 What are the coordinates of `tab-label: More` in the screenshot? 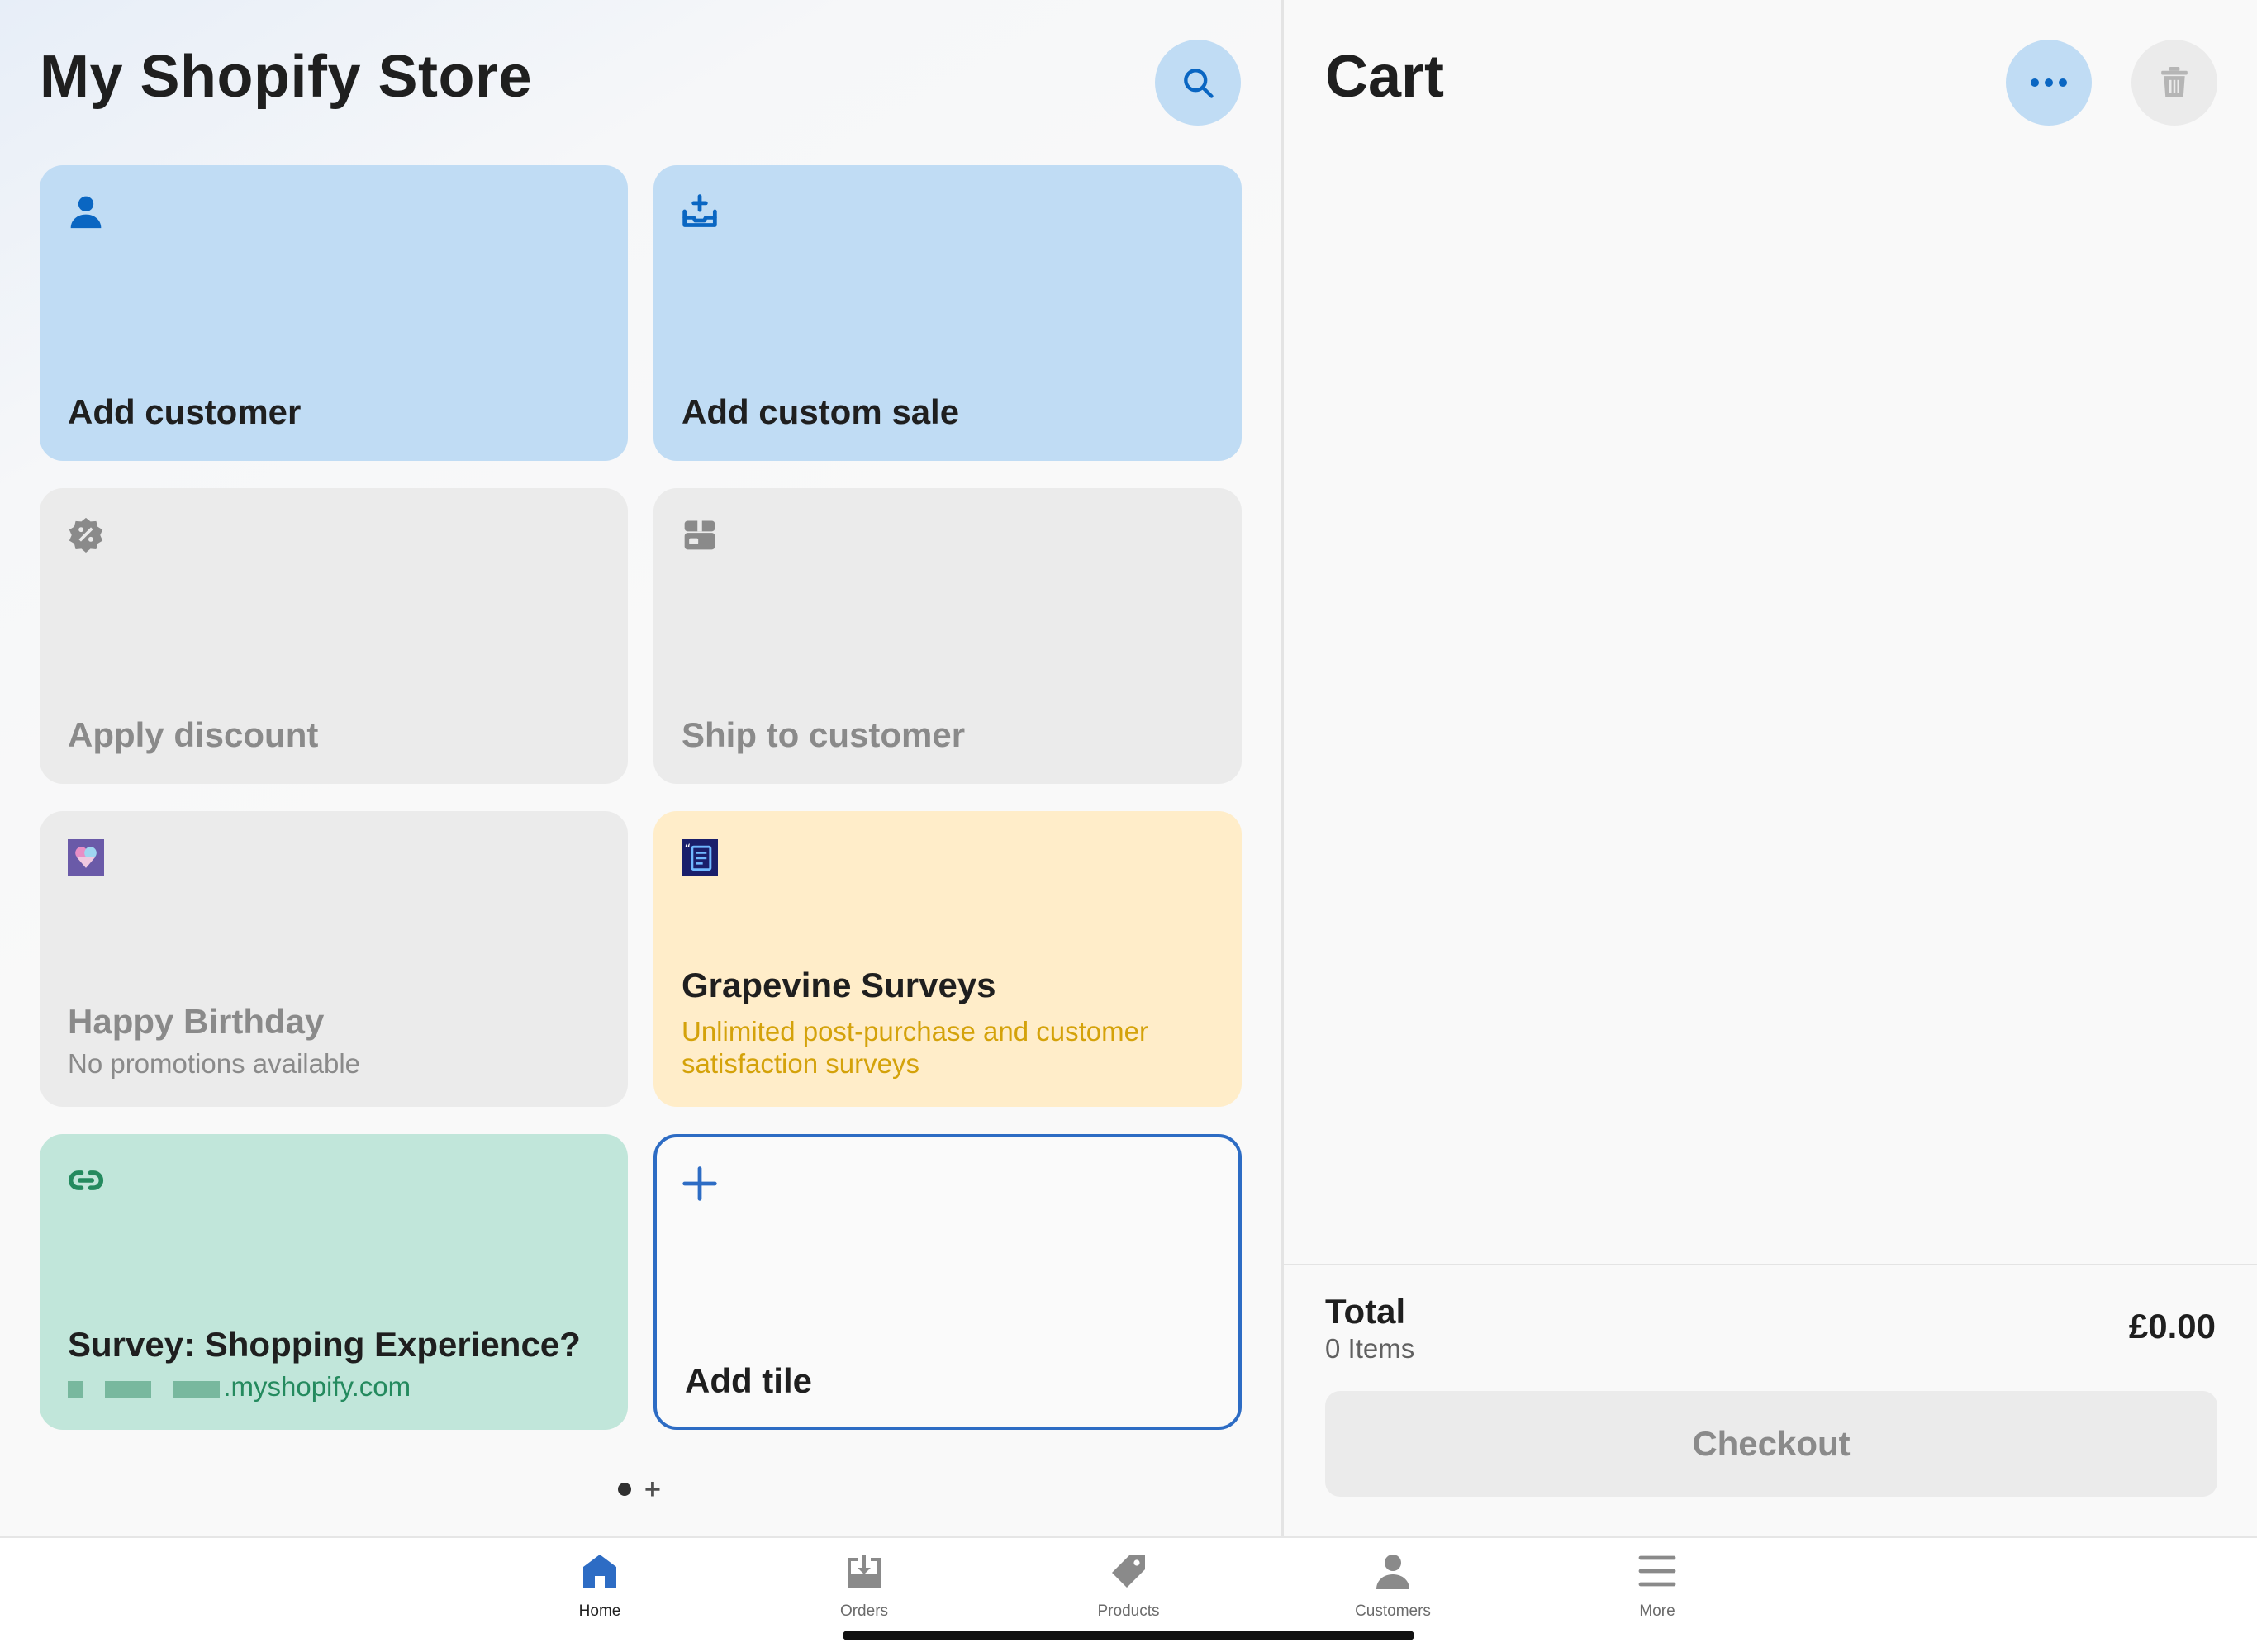 It's located at (1657, 1611).